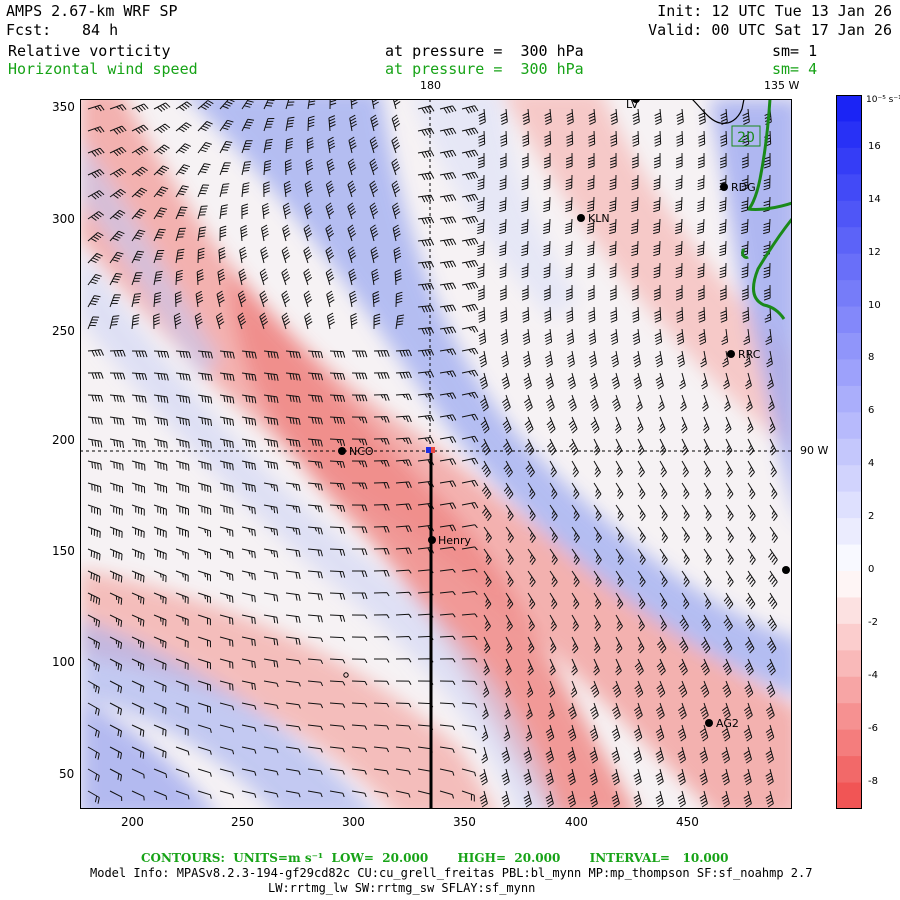 This screenshot has height=900, width=900. What do you see at coordinates (849, 373) in the screenshot?
I see `colorbar-cell` at bounding box center [849, 373].